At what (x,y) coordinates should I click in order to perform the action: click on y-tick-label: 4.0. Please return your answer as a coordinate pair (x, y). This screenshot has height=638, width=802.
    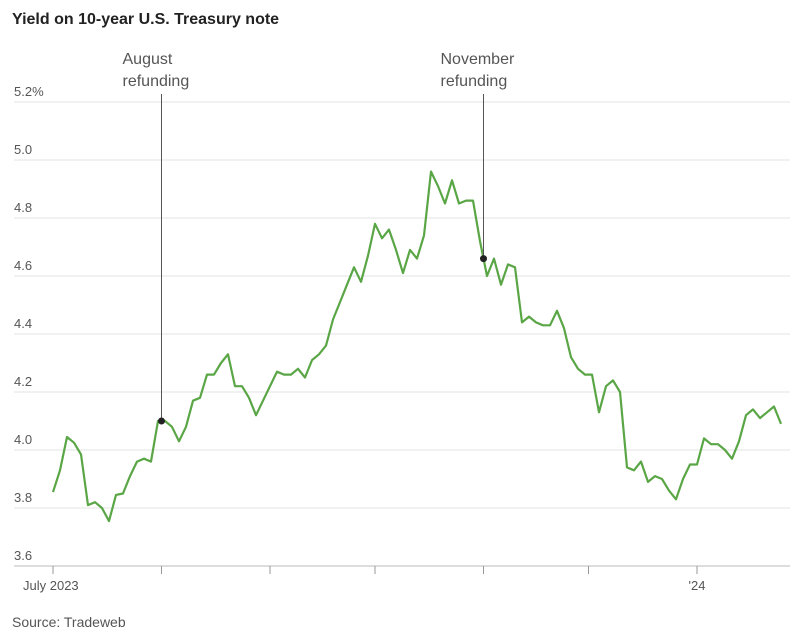
    Looking at the image, I should click on (23, 439).